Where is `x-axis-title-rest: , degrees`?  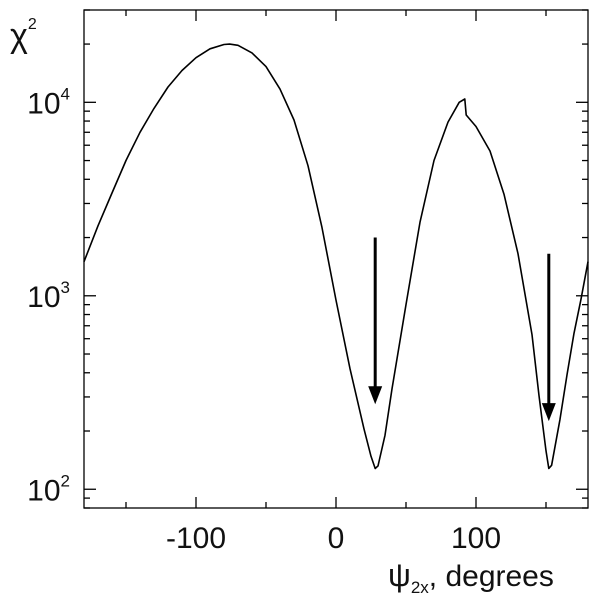 x-axis-title-rest: , degrees is located at coordinates (491, 576).